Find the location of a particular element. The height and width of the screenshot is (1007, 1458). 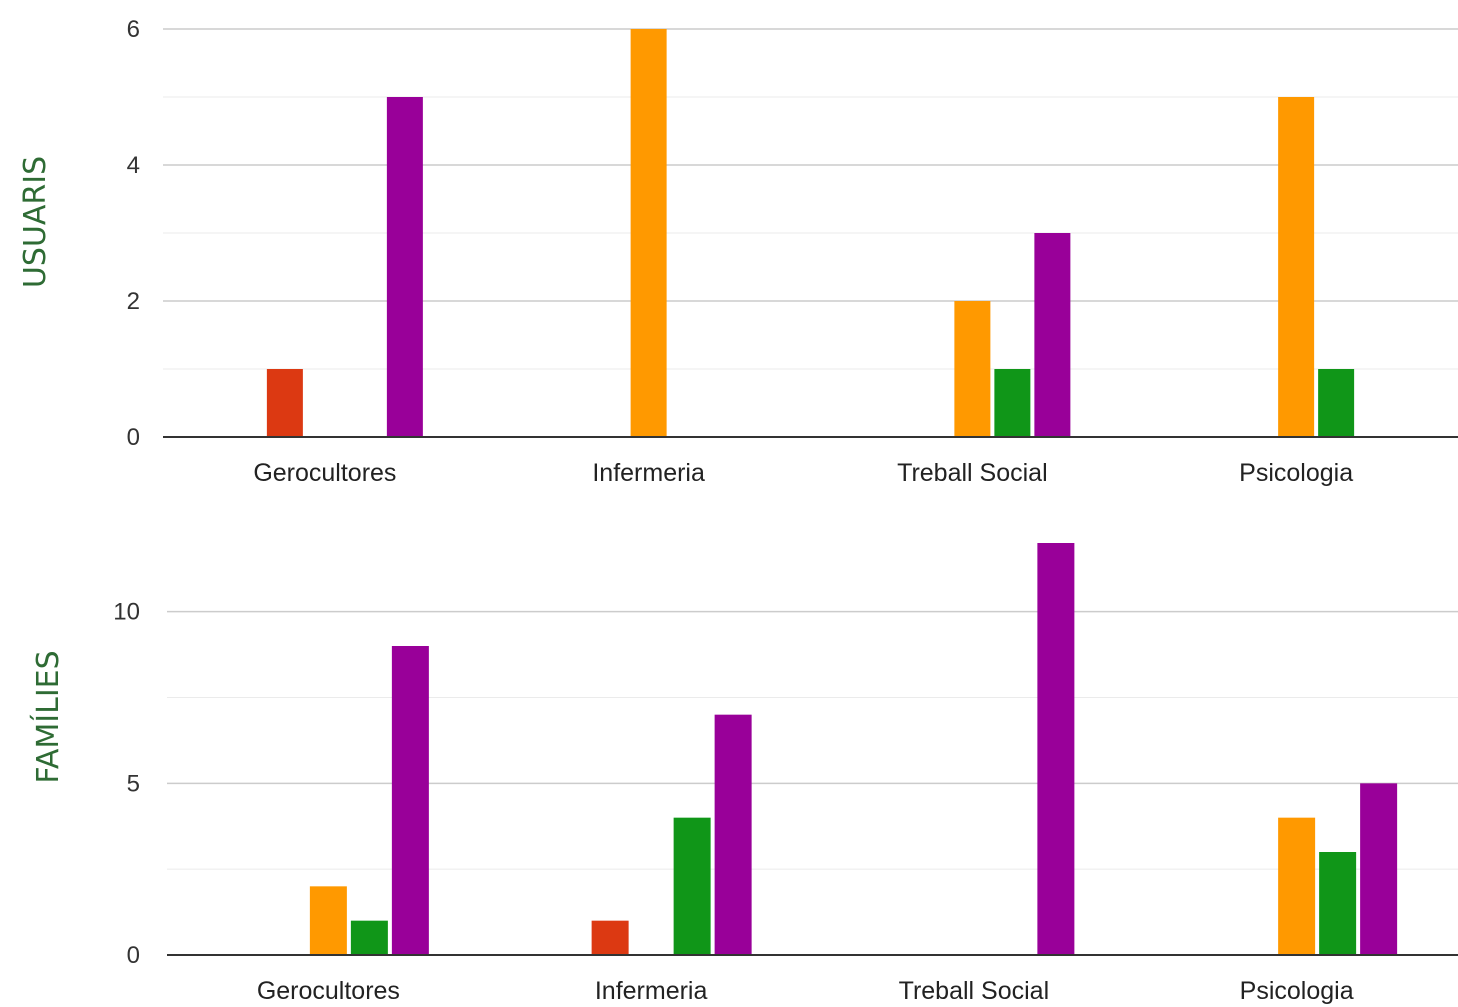

bar-gerocultores-orange is located at coordinates (328, 920).